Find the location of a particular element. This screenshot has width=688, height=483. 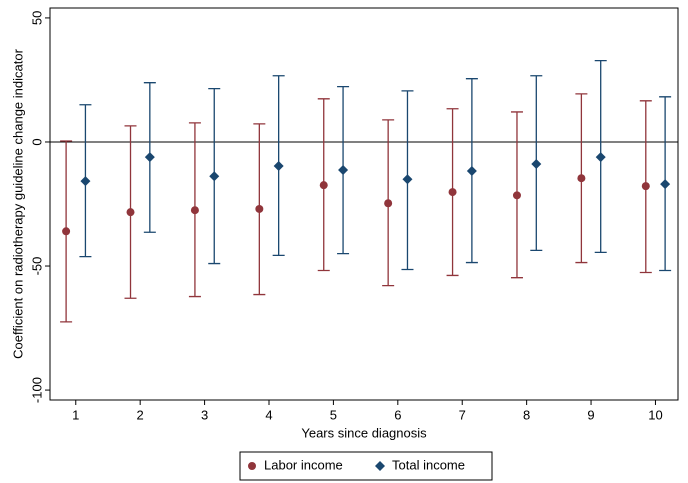

x-tick-label: 2 is located at coordinates (140, 414).